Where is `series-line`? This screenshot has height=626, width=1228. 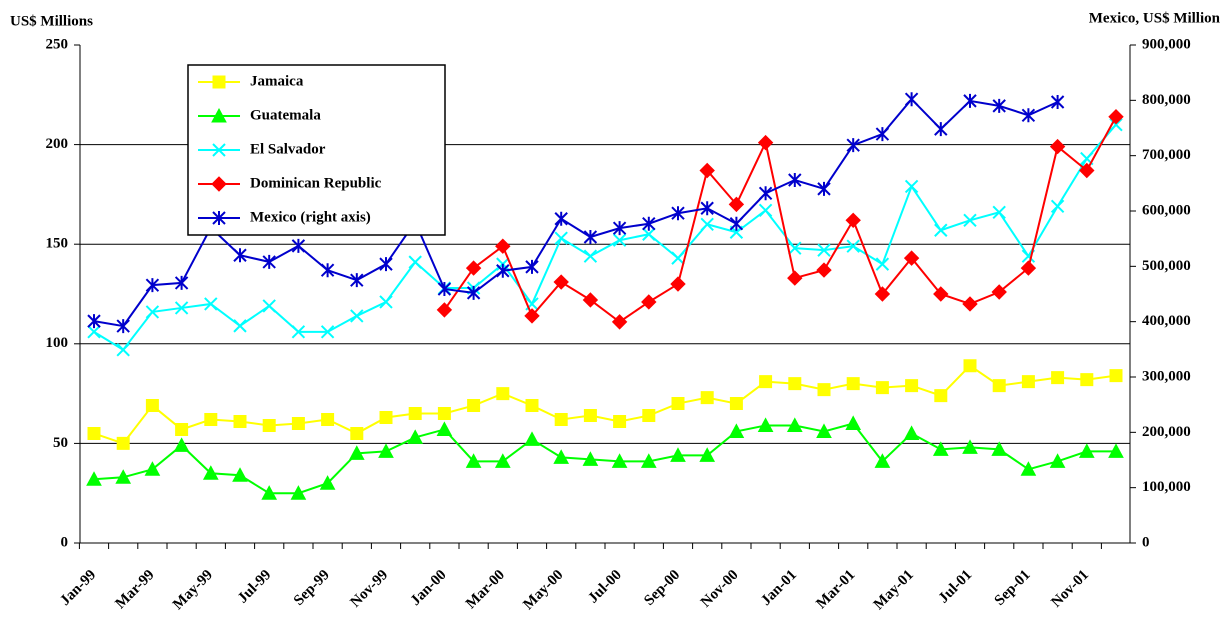
series-line is located at coordinates (604, 458).